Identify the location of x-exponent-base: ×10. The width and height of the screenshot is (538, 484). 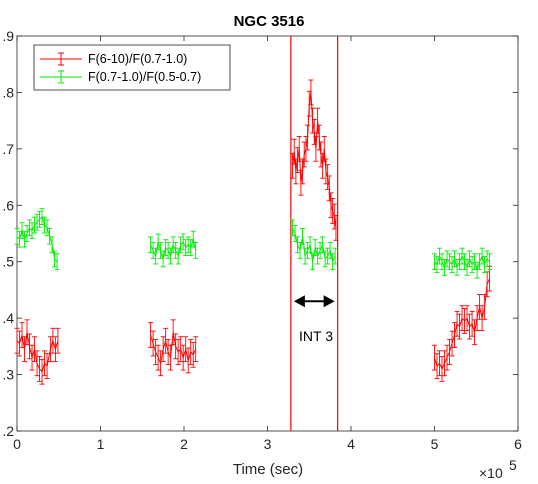
(491, 473).